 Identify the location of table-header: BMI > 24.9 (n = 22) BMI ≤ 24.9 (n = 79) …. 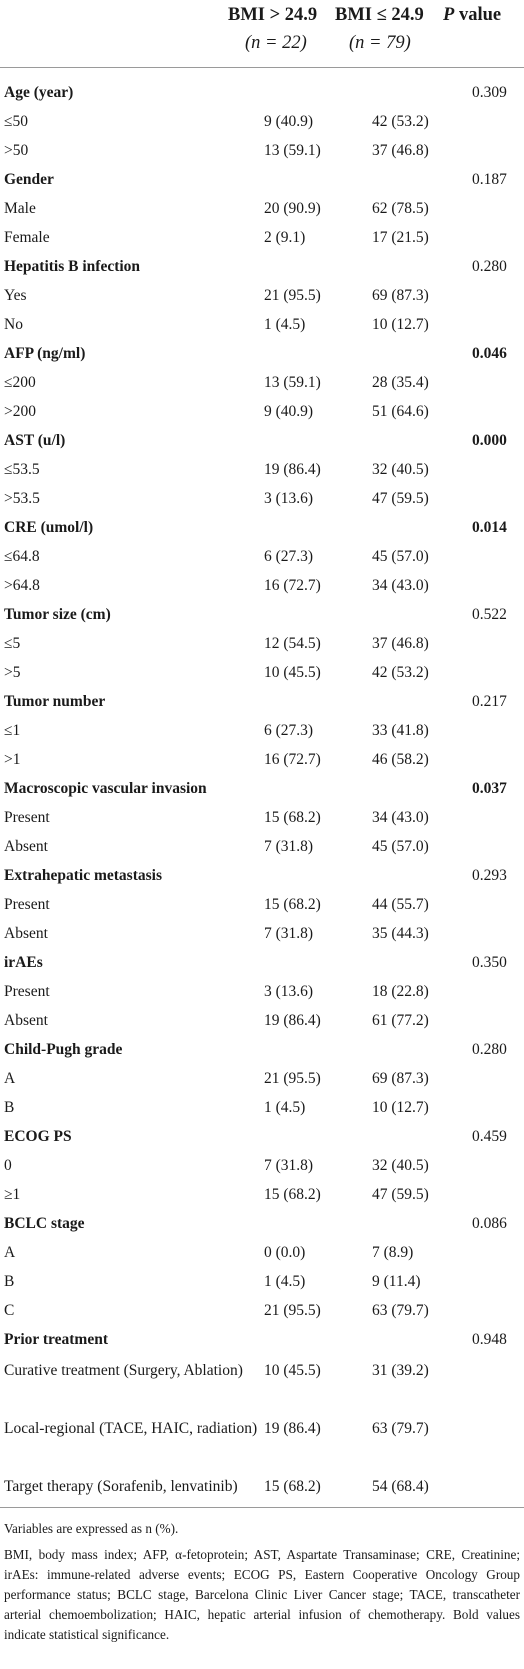
(262, 34).